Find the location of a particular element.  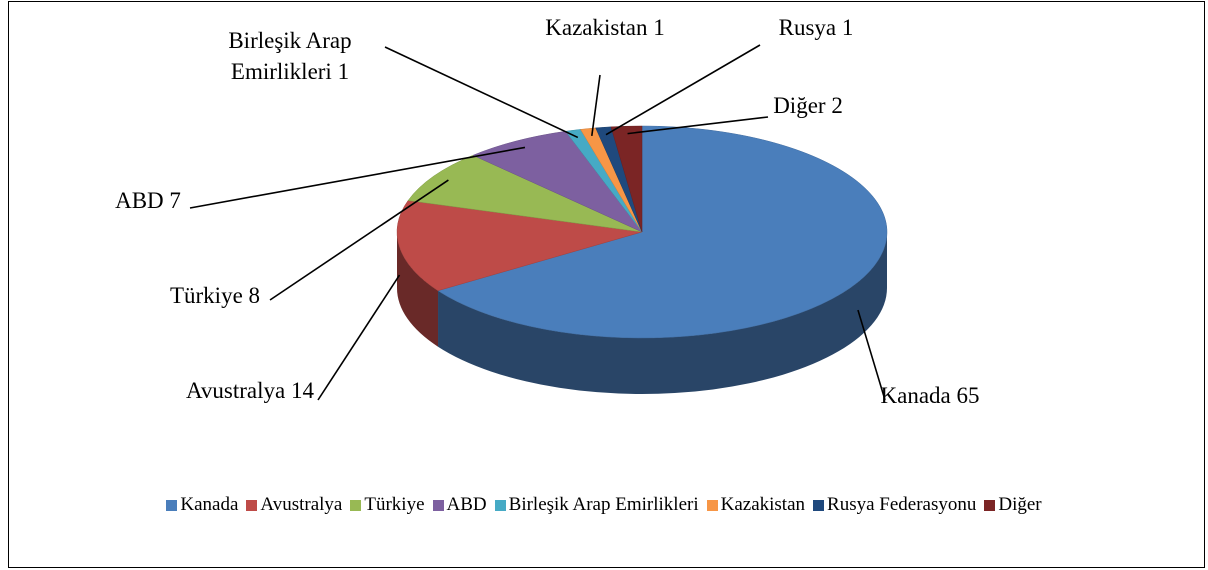

data-label: Birleşik Arap Emirlikleri 1 is located at coordinates (290, 56).